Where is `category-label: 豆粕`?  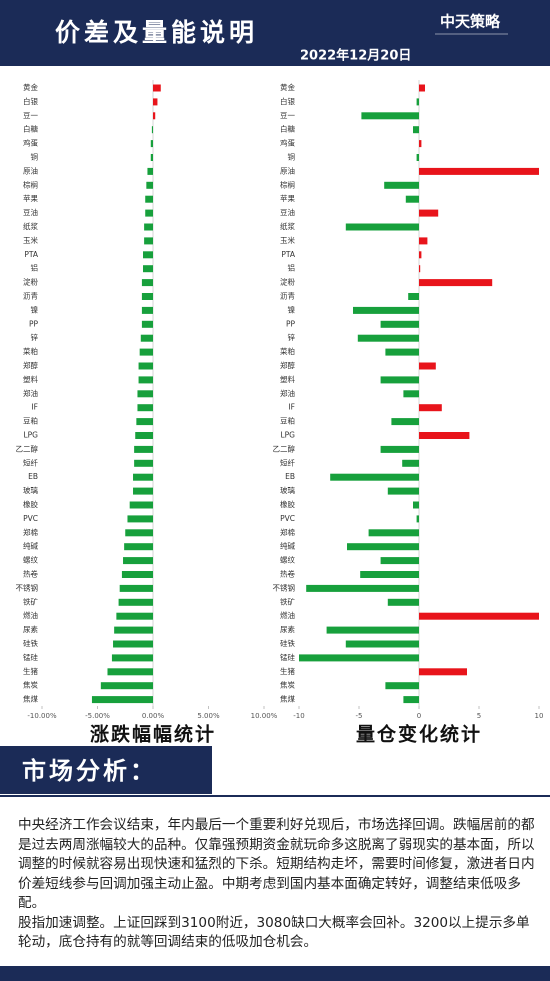 category-label: 豆粕 is located at coordinates (287, 421).